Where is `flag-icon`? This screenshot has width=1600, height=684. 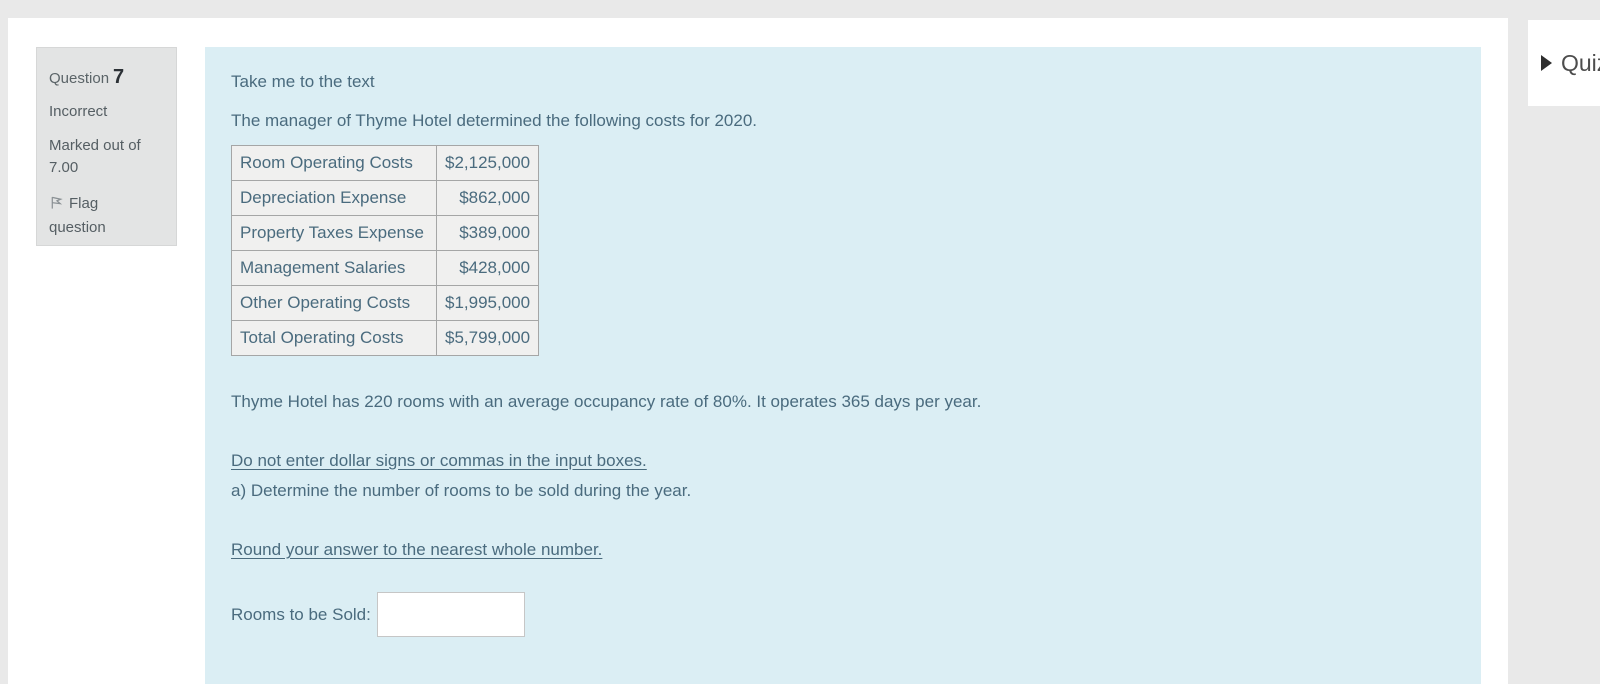 flag-icon is located at coordinates (56, 206).